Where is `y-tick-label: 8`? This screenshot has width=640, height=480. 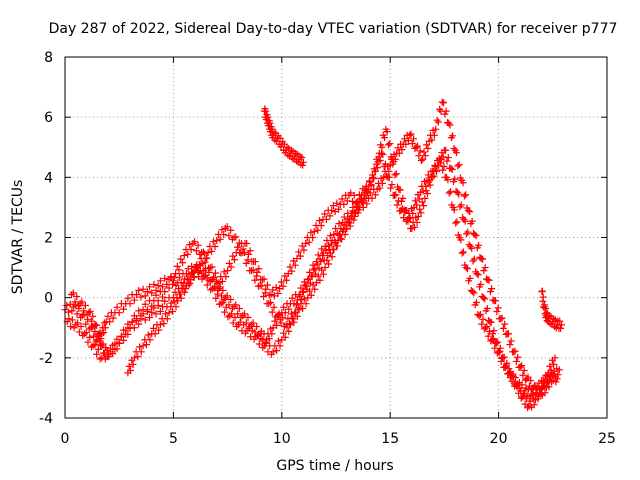 y-tick-label: 8 is located at coordinates (48, 58).